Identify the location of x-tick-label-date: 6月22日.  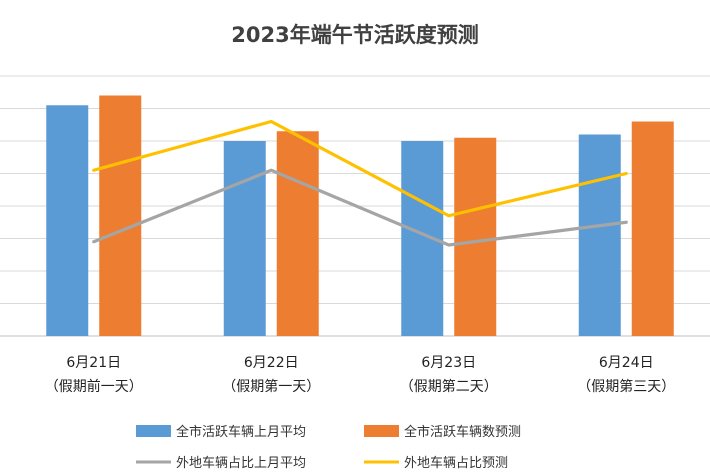
(271, 363).